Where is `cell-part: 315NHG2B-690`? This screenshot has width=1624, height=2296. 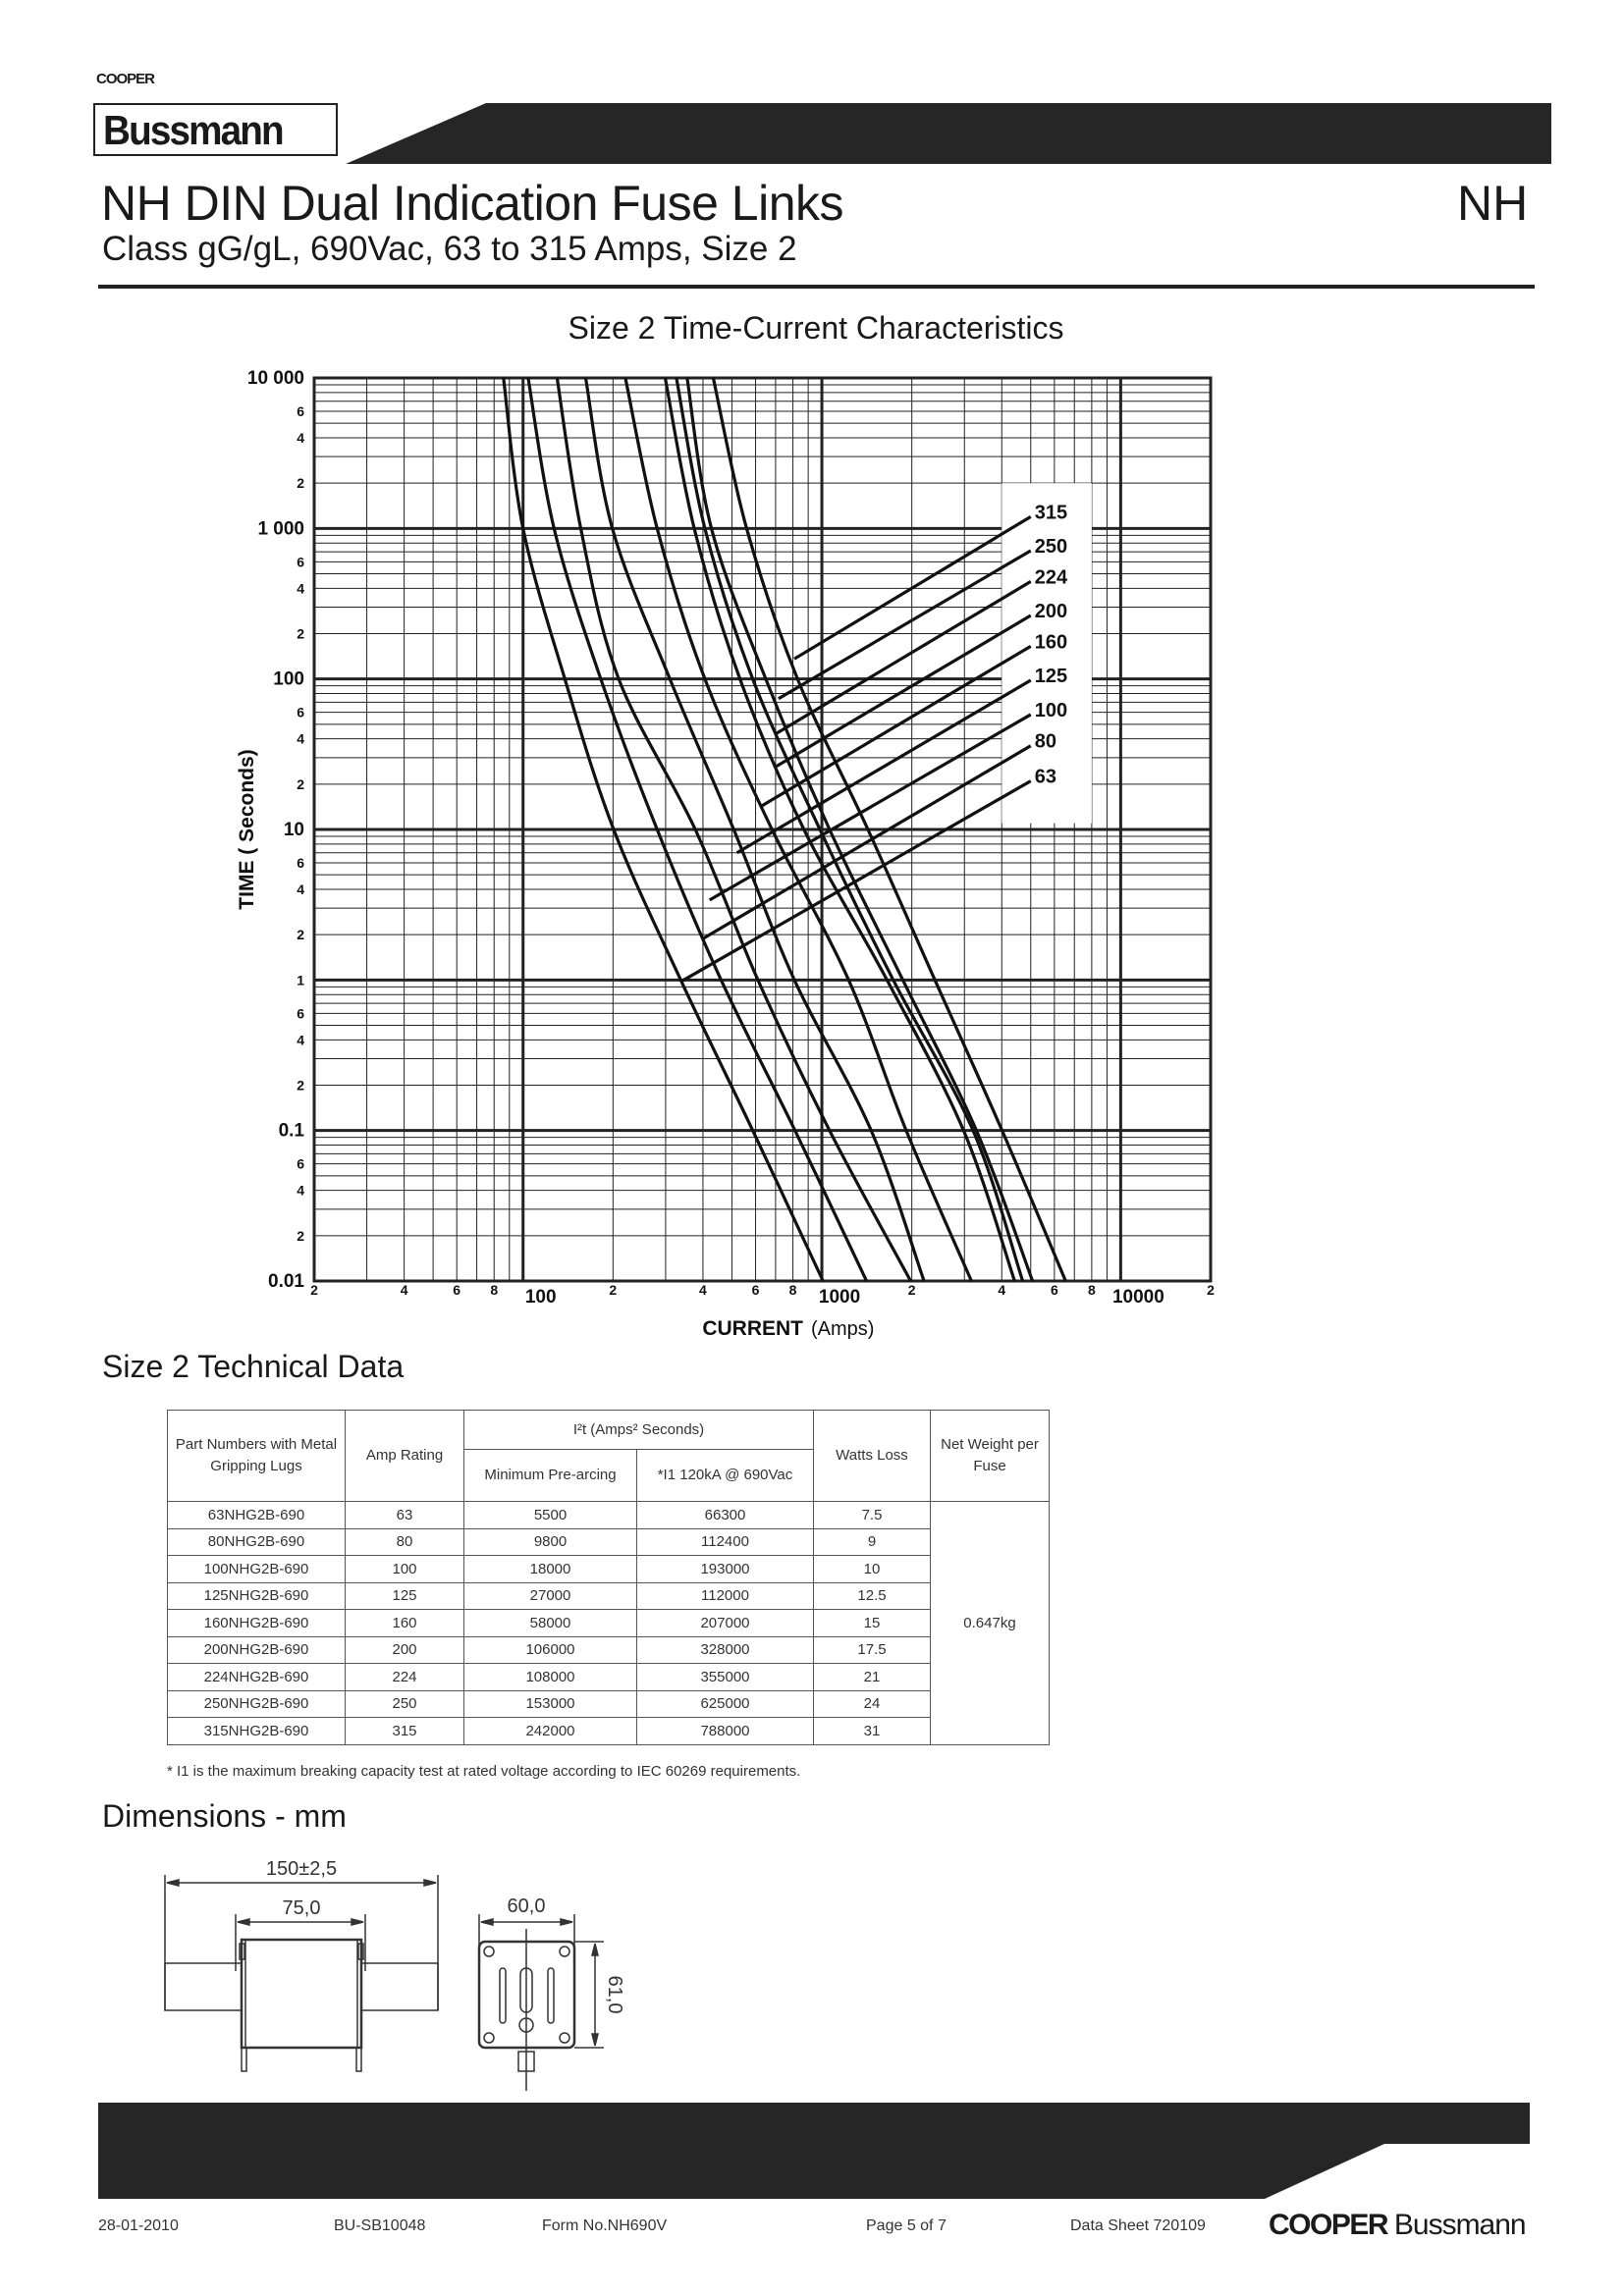
cell-part: 315NHG2B-690 is located at coordinates (256, 1731).